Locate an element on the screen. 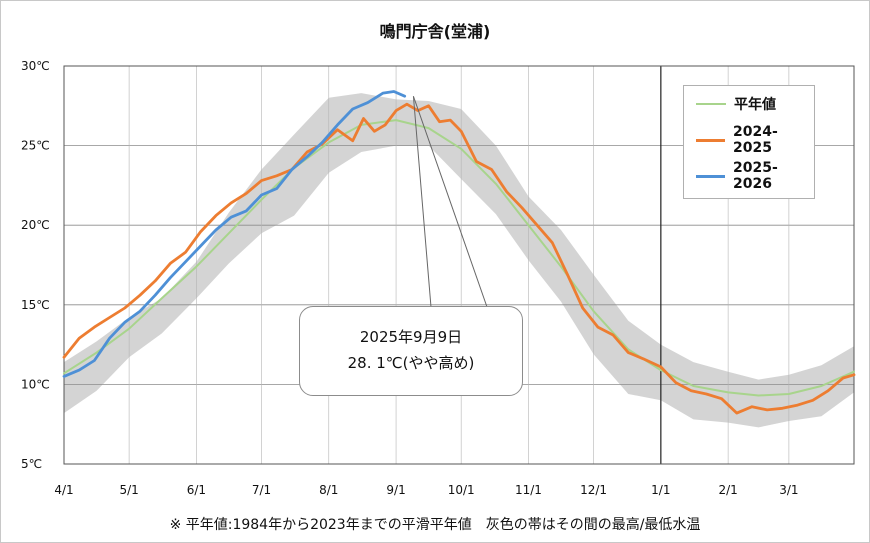 The width and height of the screenshot is (870, 543). legend-item-normal: 平年値 is located at coordinates (736, 104).